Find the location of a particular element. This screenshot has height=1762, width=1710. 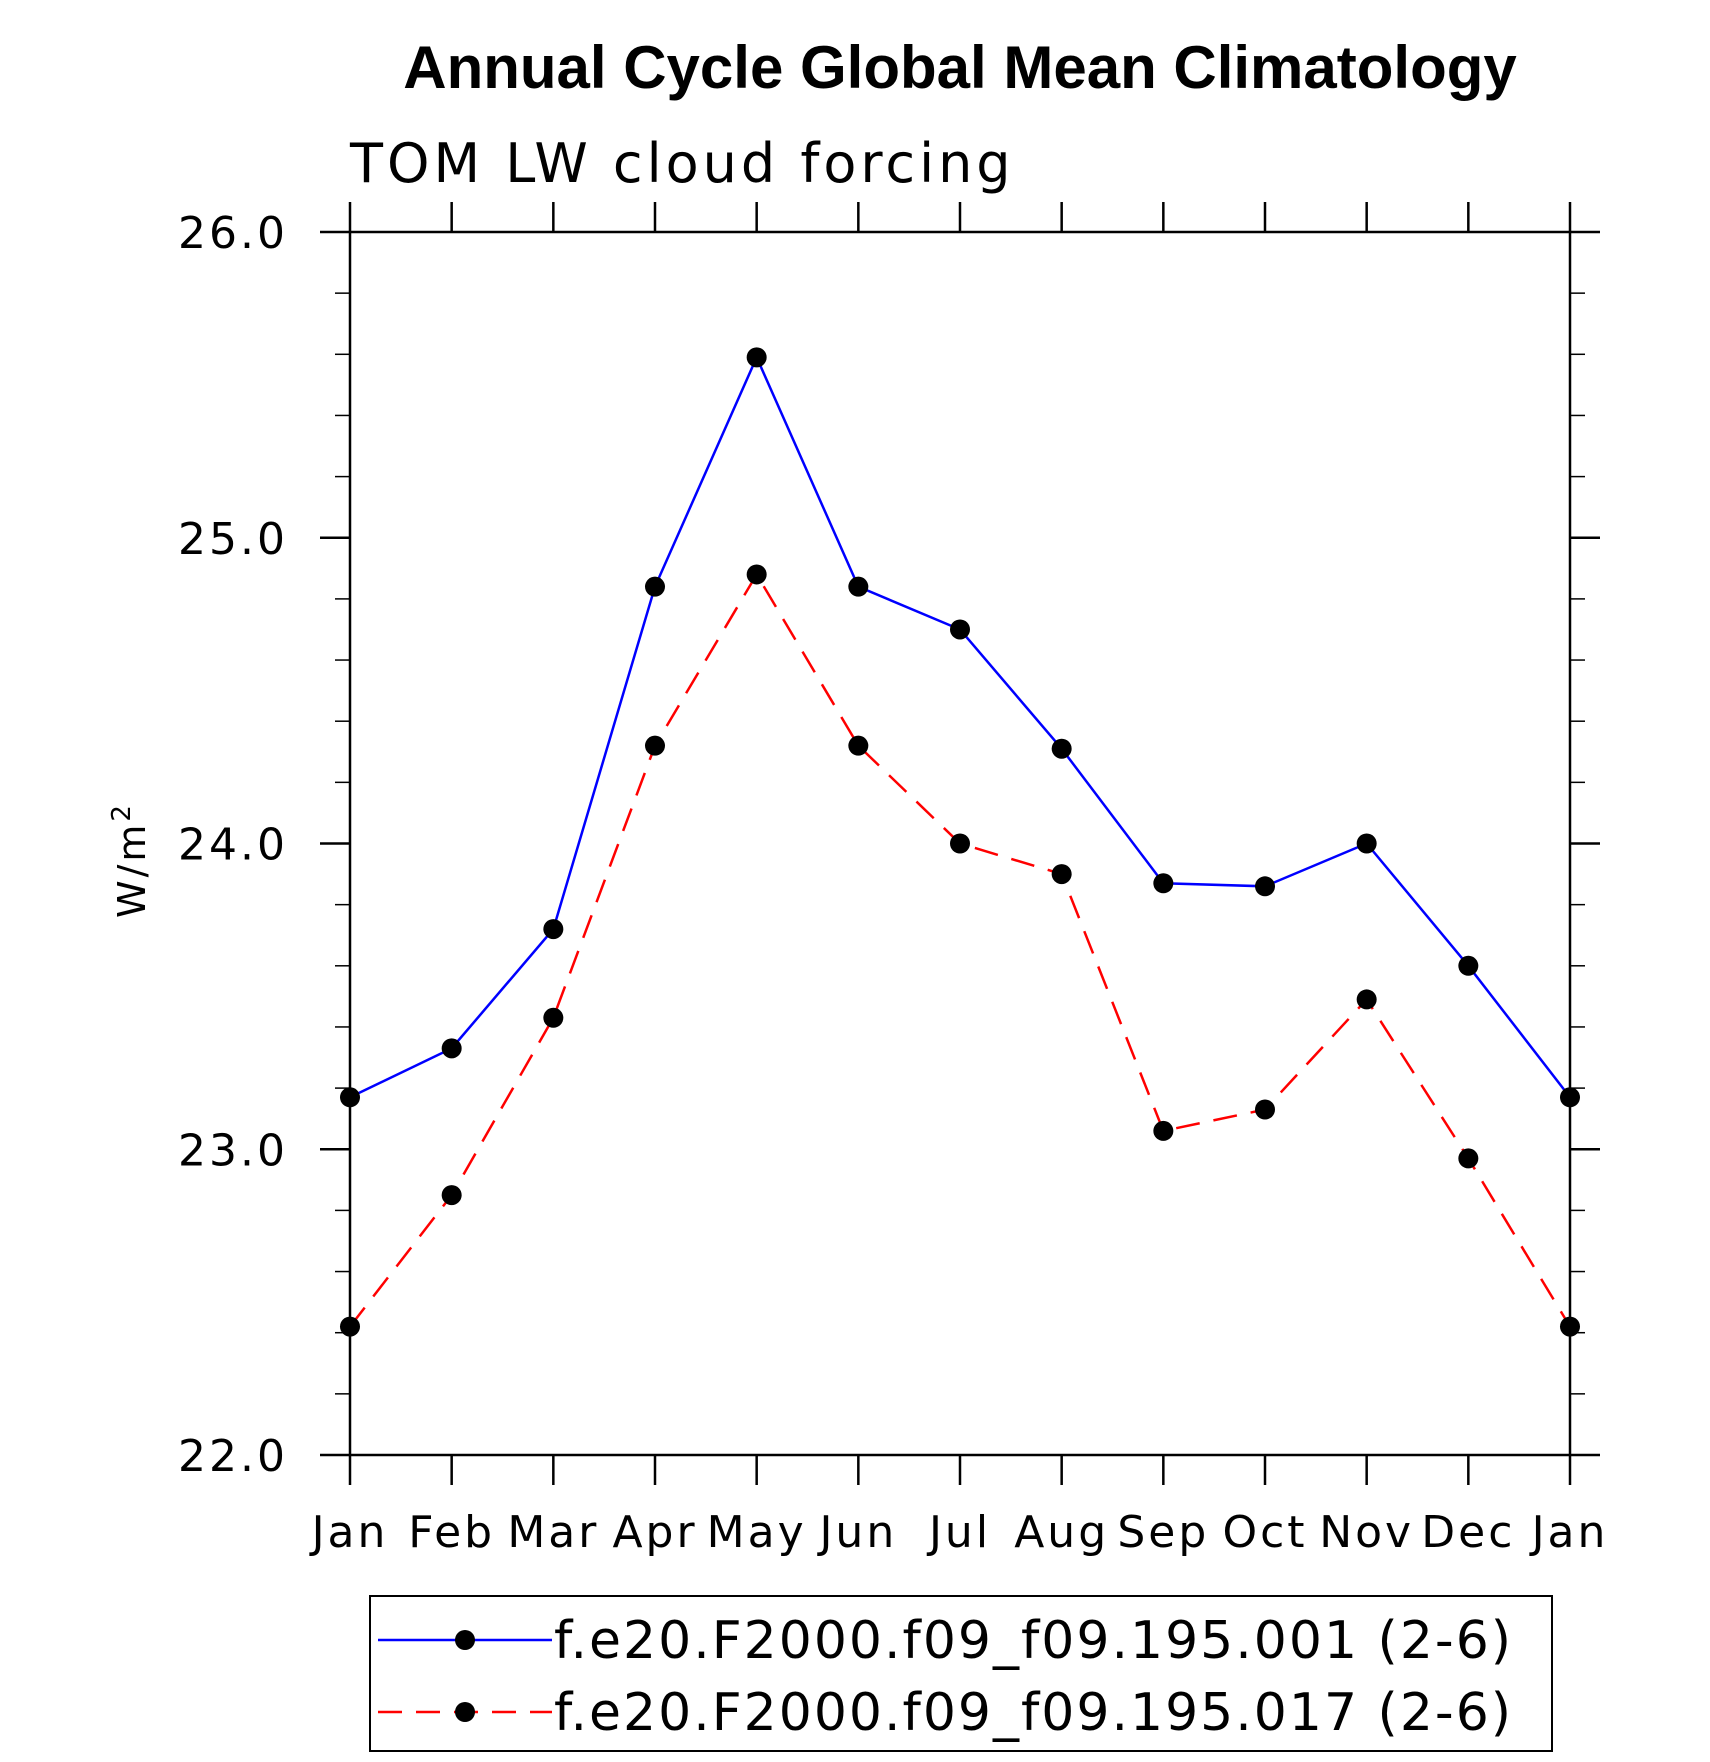

legend-label-series-1: f.e20.F2000.f09_f09.195.001 (2-6) is located at coordinates (1033, 1641).